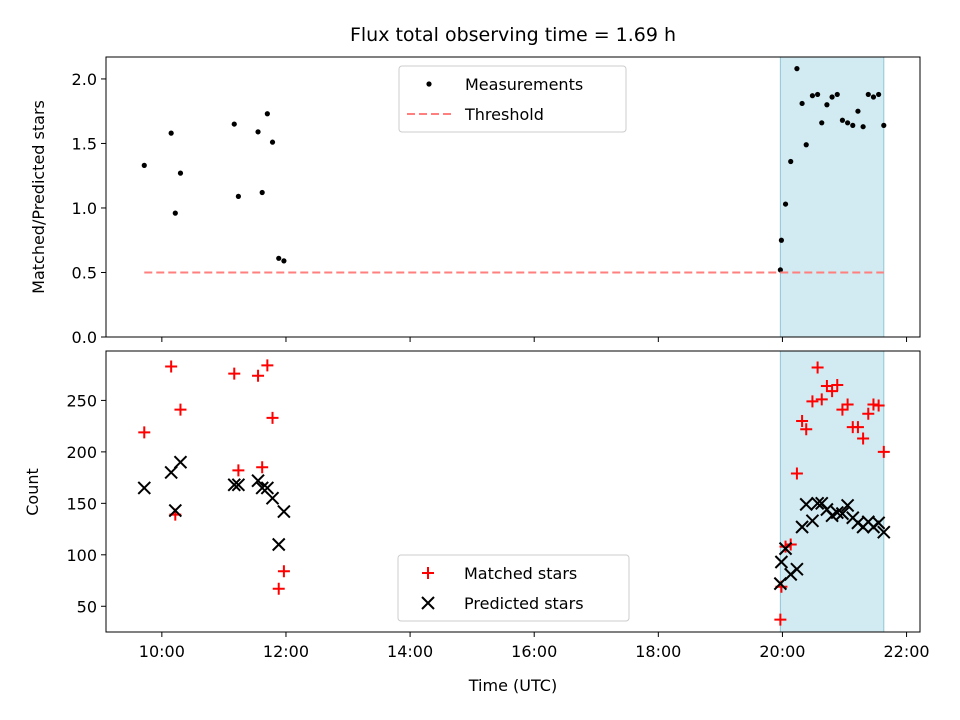  Describe the element at coordinates (534, 651) in the screenshot. I see `count-x-tick-label: 16:00` at that location.